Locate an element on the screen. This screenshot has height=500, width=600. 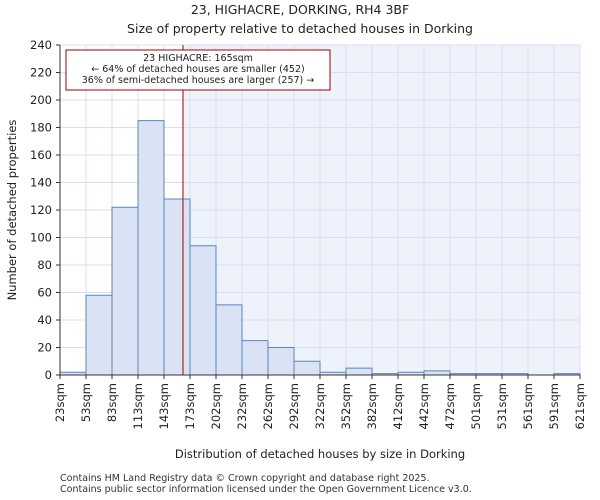
x-tick-label: 23sqm is located at coordinates (60, 402).